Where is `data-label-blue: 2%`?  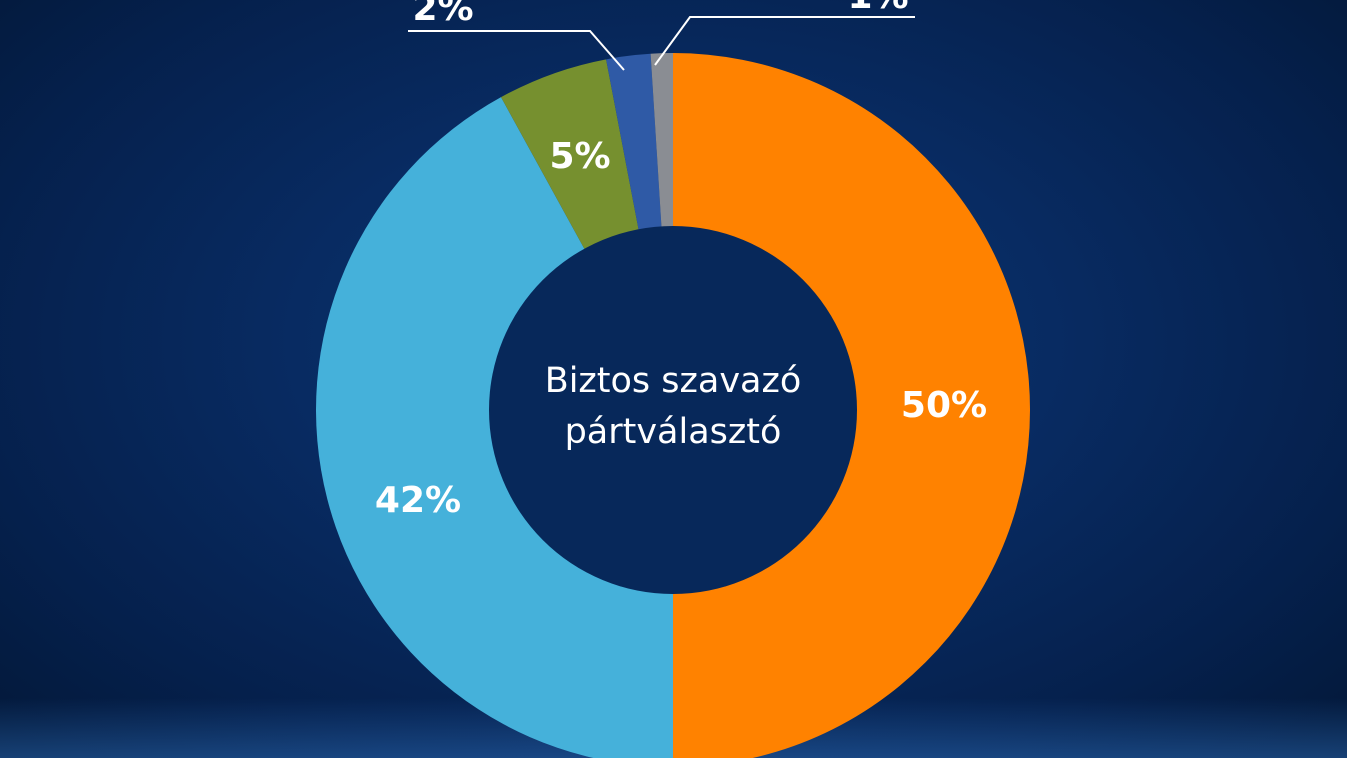
data-label-blue: 2% is located at coordinates (442, 14).